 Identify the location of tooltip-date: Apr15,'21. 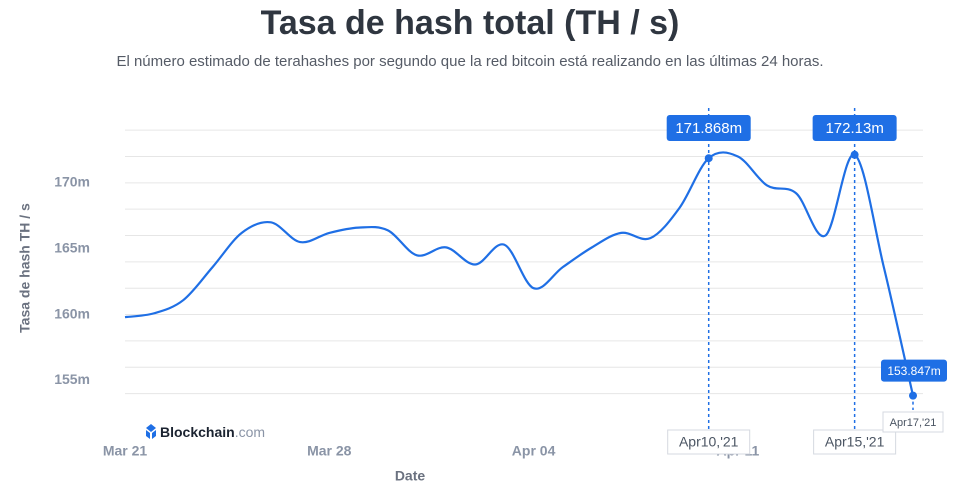
(855, 442).